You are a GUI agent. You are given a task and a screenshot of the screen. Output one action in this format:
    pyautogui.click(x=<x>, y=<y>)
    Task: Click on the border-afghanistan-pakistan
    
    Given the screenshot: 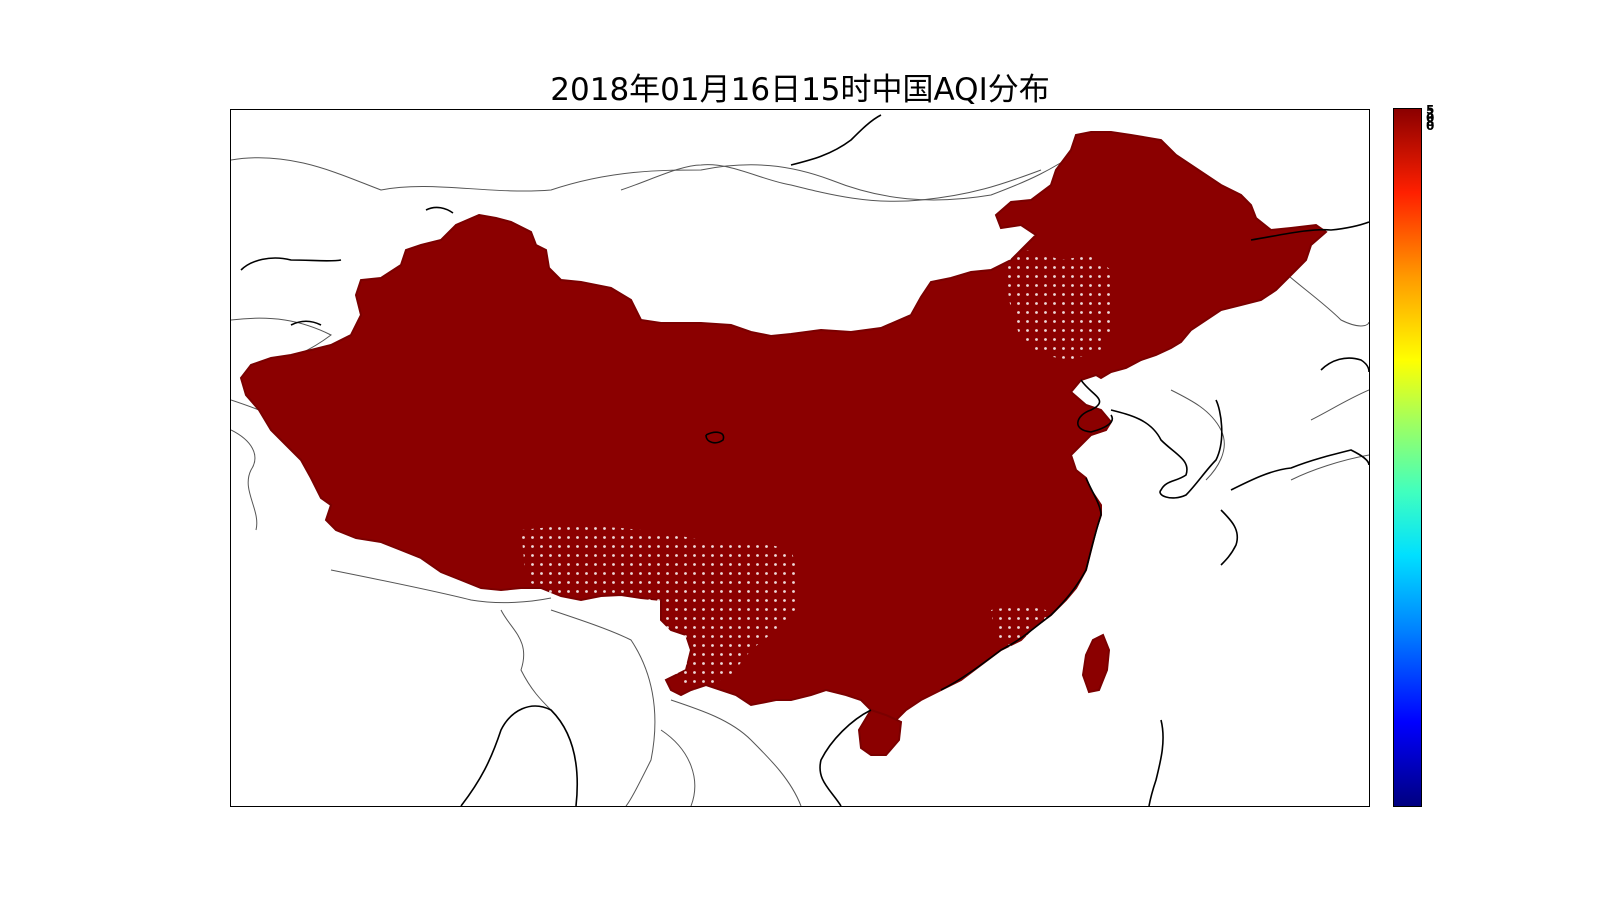 What is the action you would take?
    pyautogui.click(x=244, y=480)
    